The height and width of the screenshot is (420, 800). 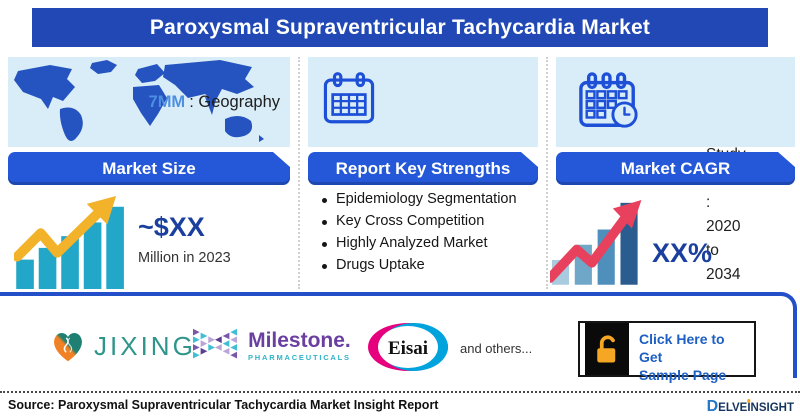 I want to click on forecast-period-panel: Forecast Period 2024 to 2034, so click(x=675, y=102).